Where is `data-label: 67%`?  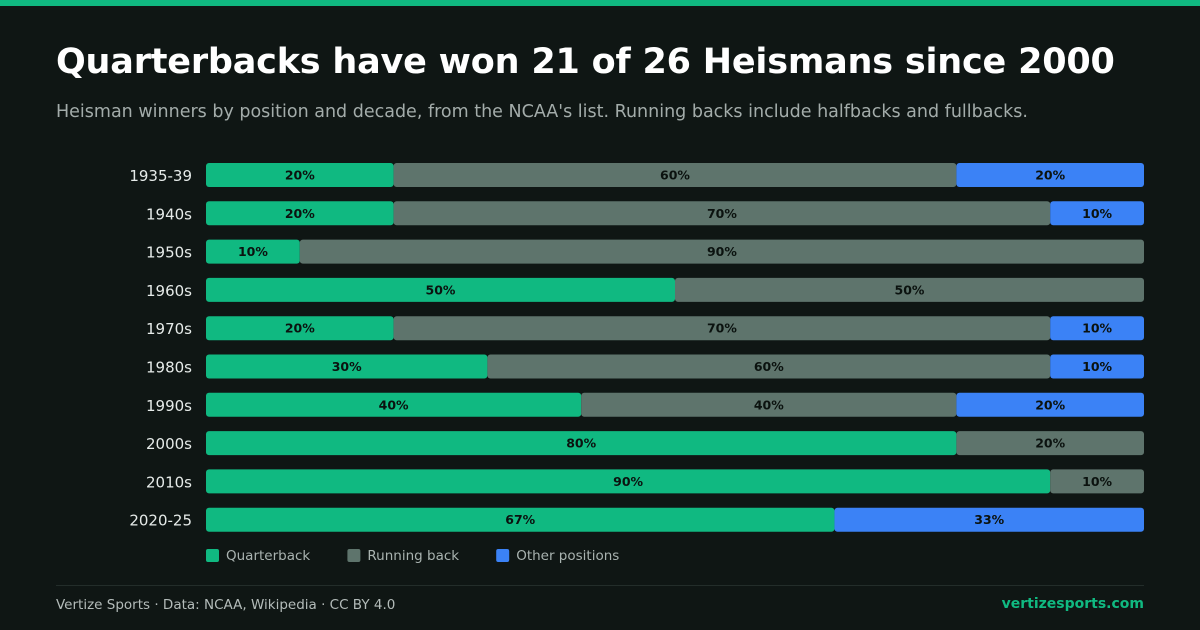 data-label: 67% is located at coordinates (520, 519).